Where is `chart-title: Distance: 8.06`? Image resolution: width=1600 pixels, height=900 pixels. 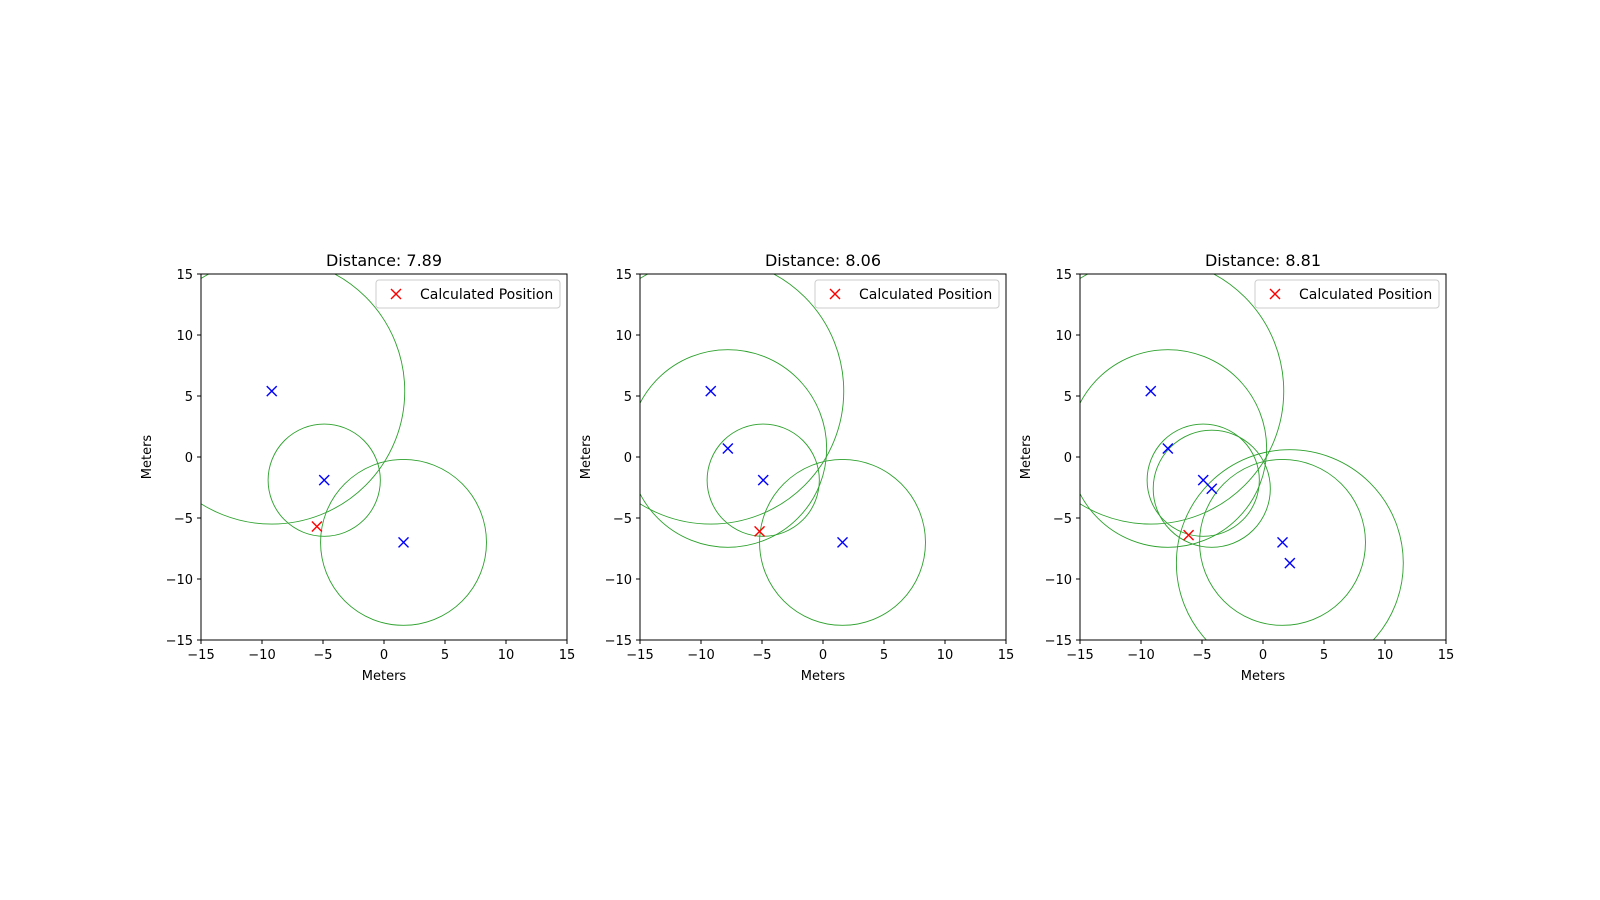
chart-title: Distance: 8.06 is located at coordinates (823, 260).